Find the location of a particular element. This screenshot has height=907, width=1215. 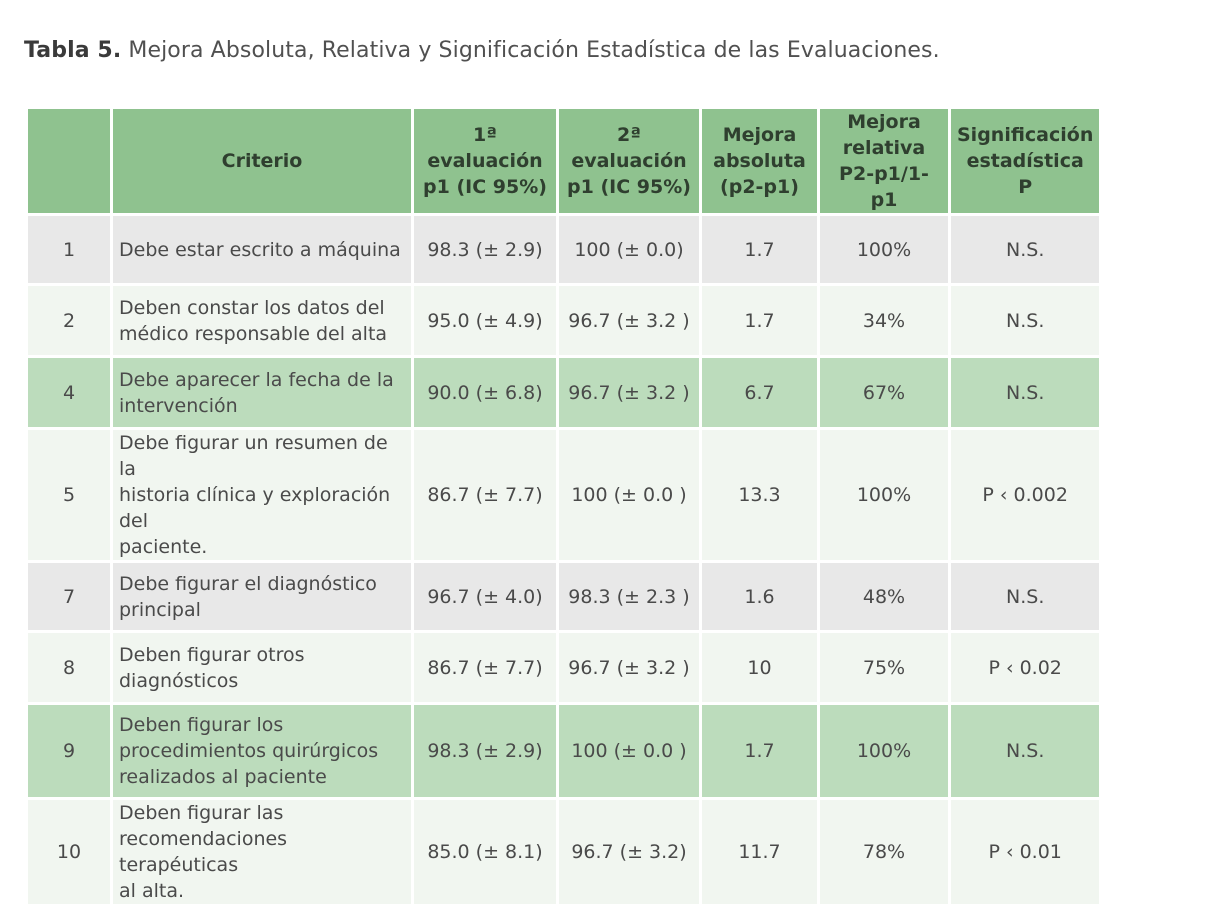

header-signif-line: P is located at coordinates (1025, 187).